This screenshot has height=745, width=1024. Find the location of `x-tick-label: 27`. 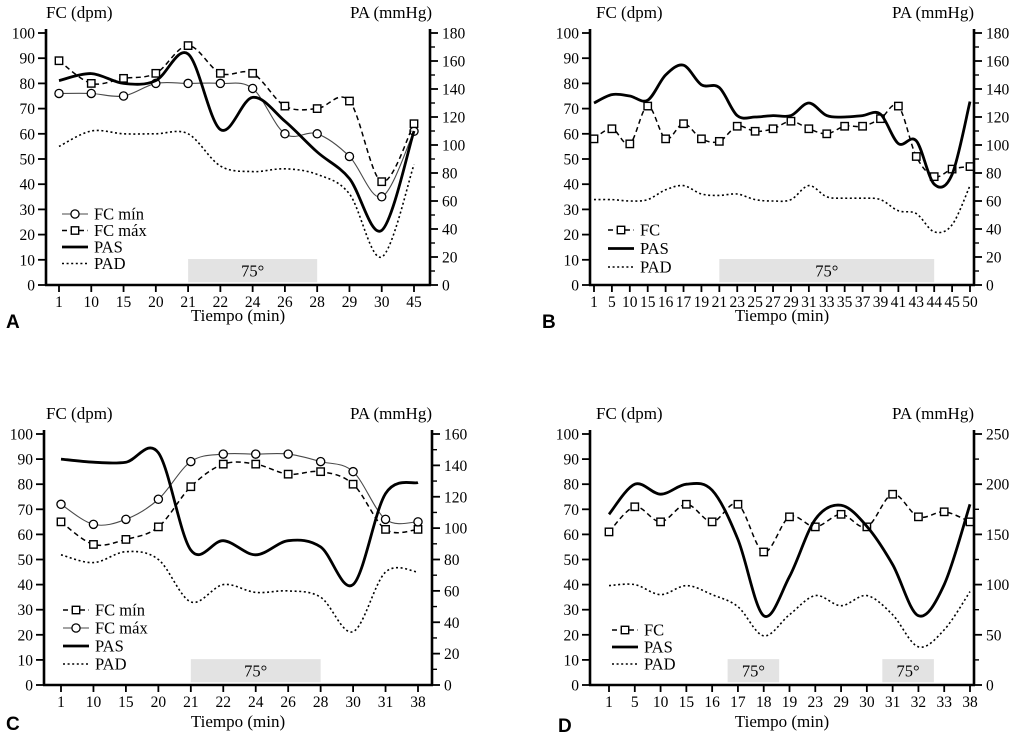

x-tick-label: 27 is located at coordinates (773, 302).